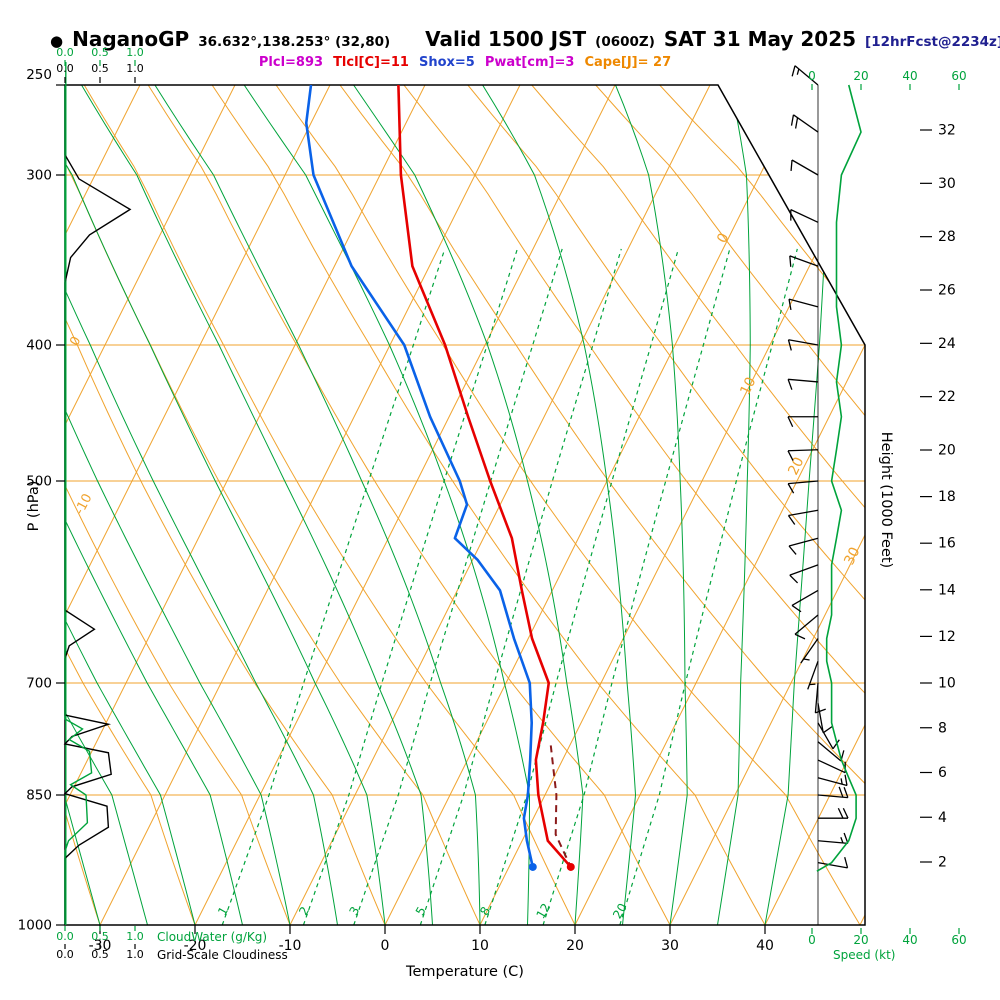  Describe the element at coordinates (942, 863) in the screenshot. I see `svg-text: 2` at that location.